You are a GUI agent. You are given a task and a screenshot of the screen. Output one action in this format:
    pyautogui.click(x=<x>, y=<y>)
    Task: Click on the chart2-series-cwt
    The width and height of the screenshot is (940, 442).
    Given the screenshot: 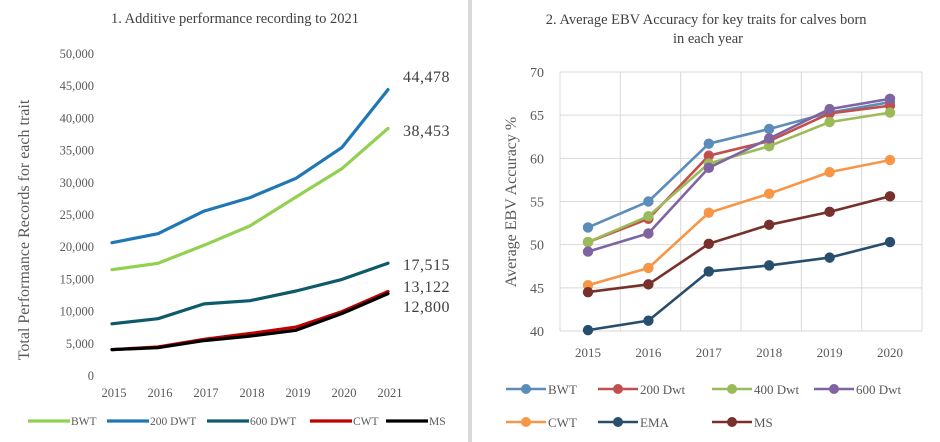 What is the action you would take?
    pyautogui.click(x=739, y=222)
    